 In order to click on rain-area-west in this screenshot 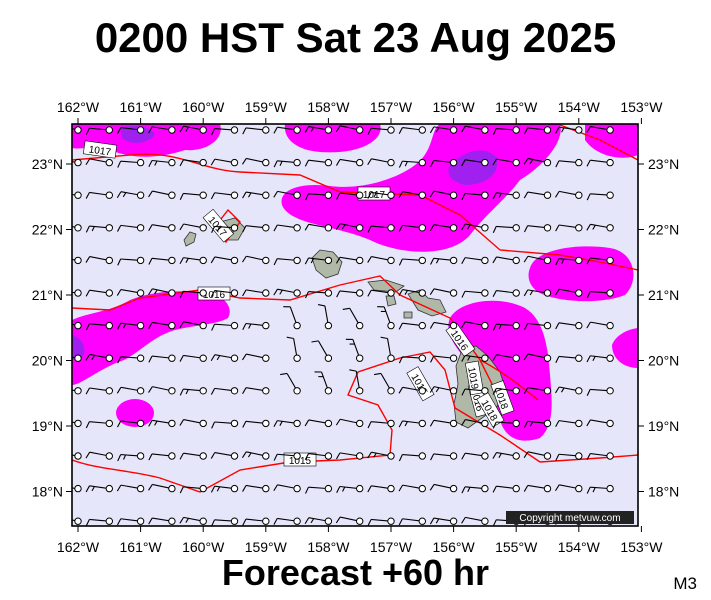, I will do `click(151, 338)`.